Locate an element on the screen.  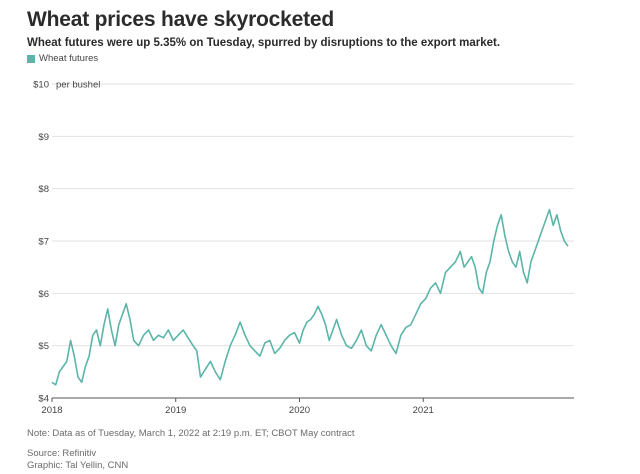
x-tick-label: 2021 is located at coordinates (423, 410).